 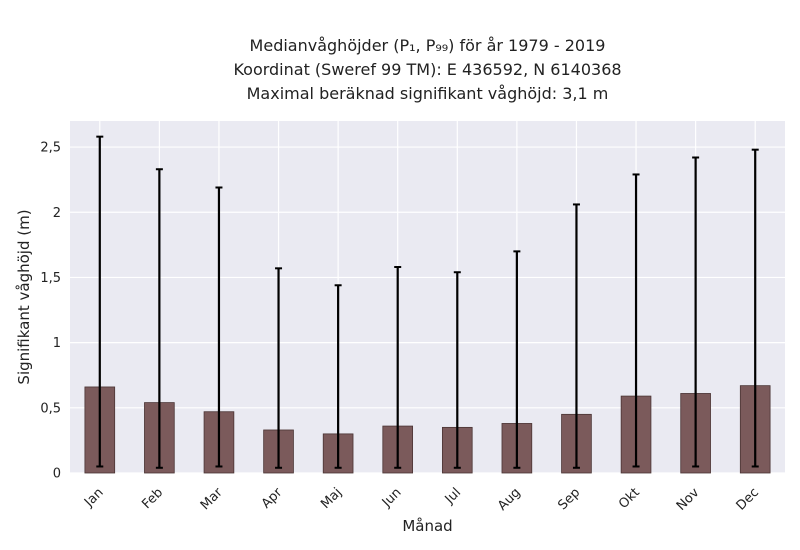 I want to click on error-bar-jan, so click(x=100, y=301).